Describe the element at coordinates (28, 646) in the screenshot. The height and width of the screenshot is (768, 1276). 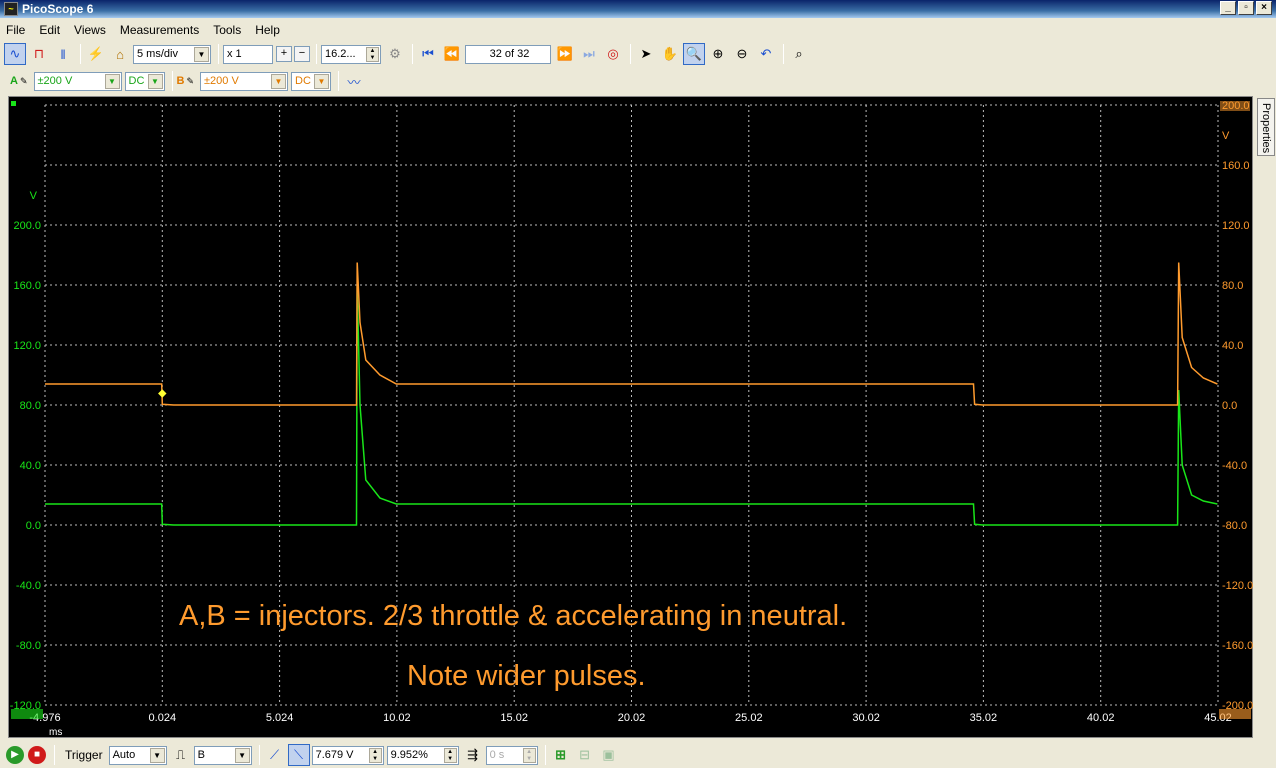
I see `left-tick-label: -80.0` at that location.